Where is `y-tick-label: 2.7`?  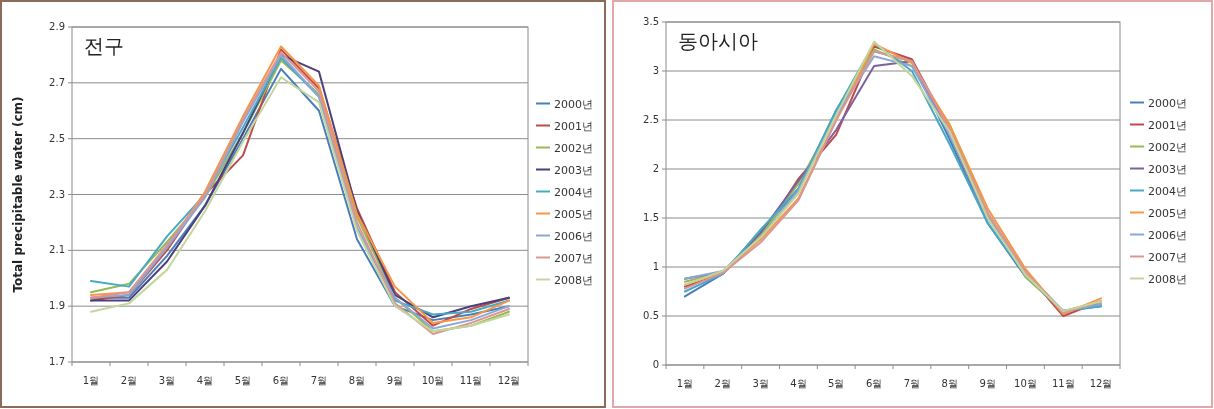
y-tick-label: 2.7 is located at coordinates (57, 82).